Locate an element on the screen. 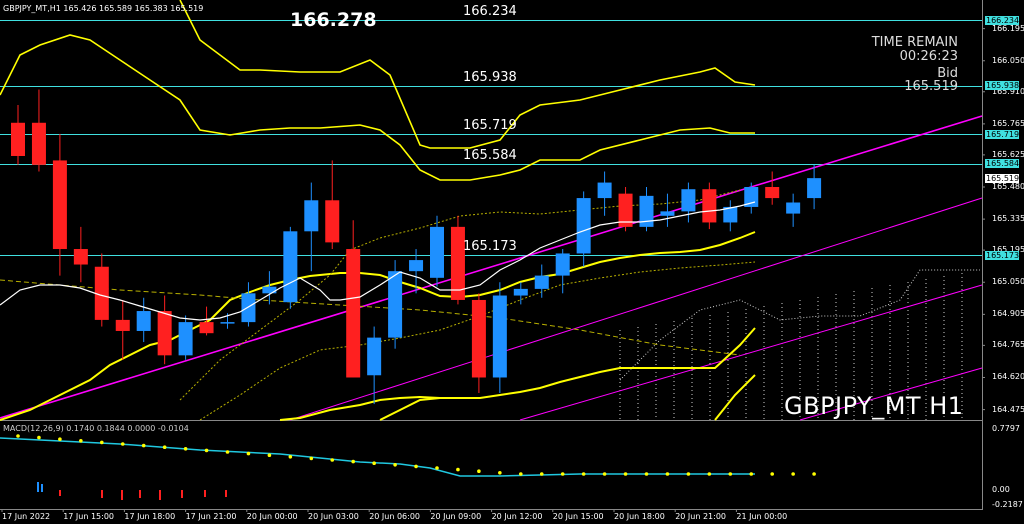 This screenshot has height=524, width=1024. chart-symbol-watermark: GBPJPY_MT H1 is located at coordinates (874, 406).